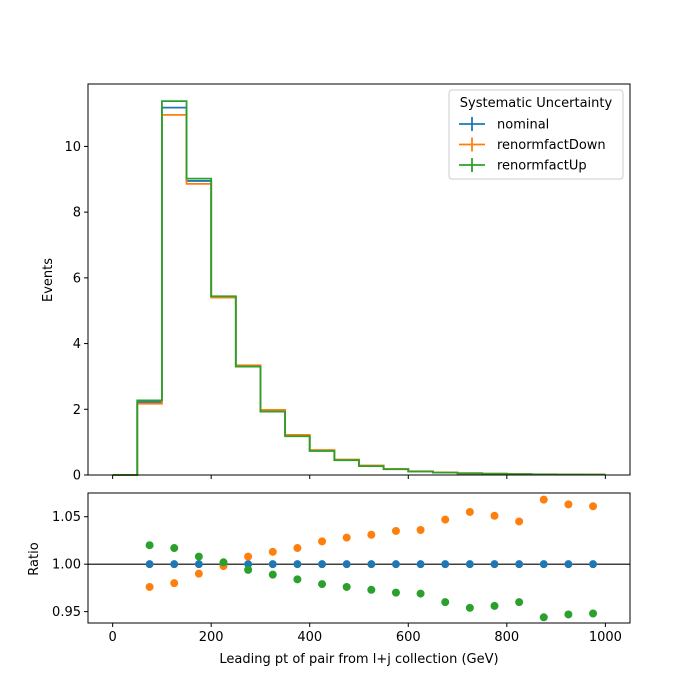 The height and width of the screenshot is (700, 700). What do you see at coordinates (76, 312) in the screenshot?
I see `main-y-ticks: 0 2 4 6 8 10` at bounding box center [76, 312].